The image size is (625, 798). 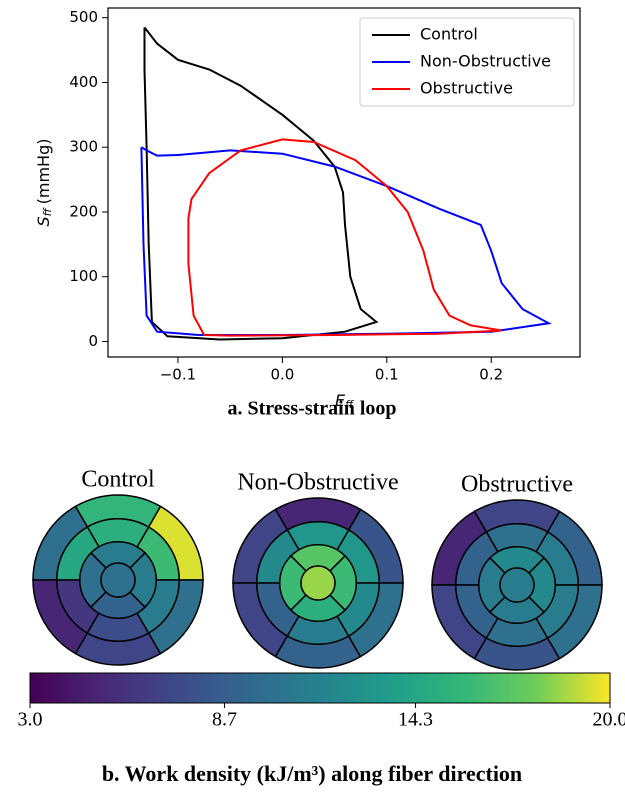 What do you see at coordinates (340, 400) in the screenshot?
I see `x-label-symbol: E` at bounding box center [340, 400].